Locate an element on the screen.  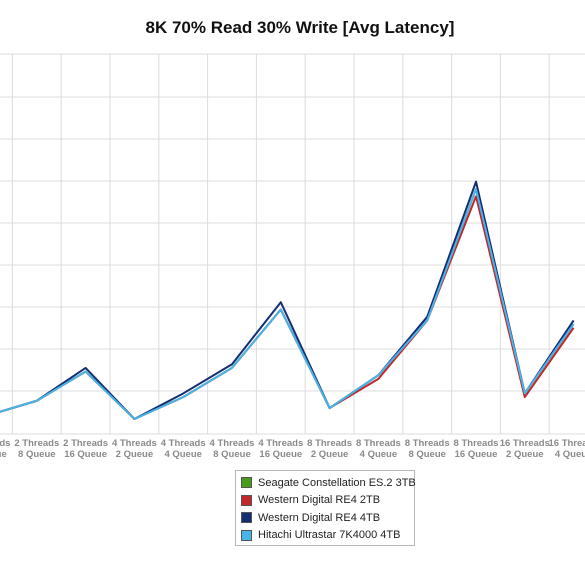
legend-item: Western Digital RE4 4TB is located at coordinates (325, 518).